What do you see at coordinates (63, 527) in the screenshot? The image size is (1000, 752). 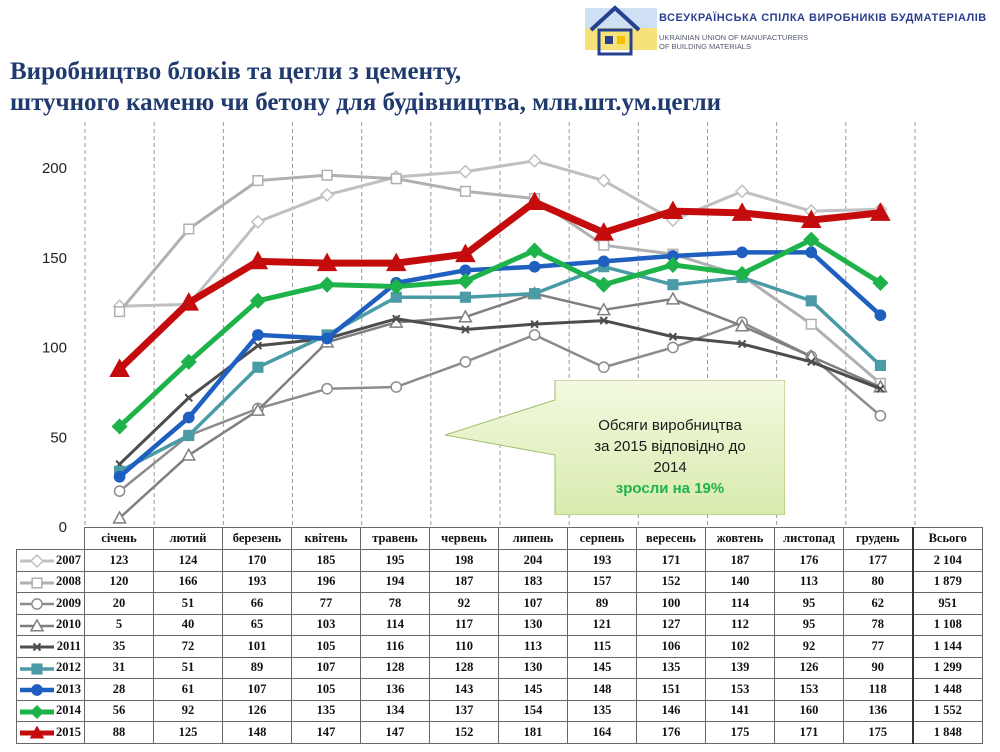 I see `y-tick-label: 0` at bounding box center [63, 527].